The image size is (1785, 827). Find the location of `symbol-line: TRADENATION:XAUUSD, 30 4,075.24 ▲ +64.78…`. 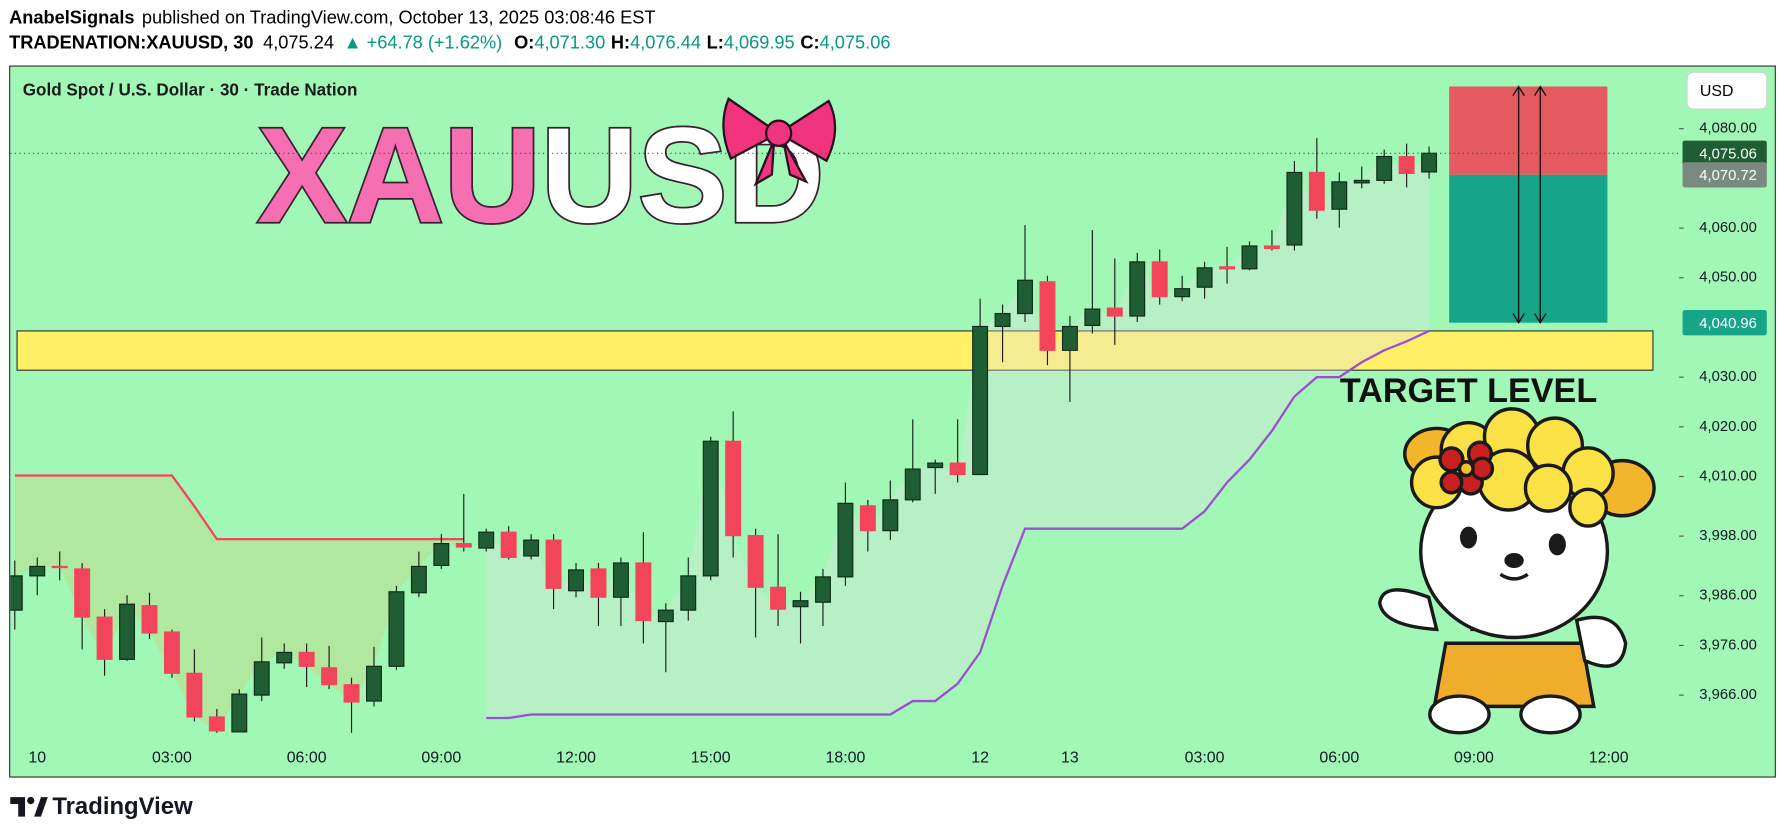

symbol-line: TRADENATION:XAUUSD, 30 4,075.24 ▲ +64.78… is located at coordinates (449, 41).